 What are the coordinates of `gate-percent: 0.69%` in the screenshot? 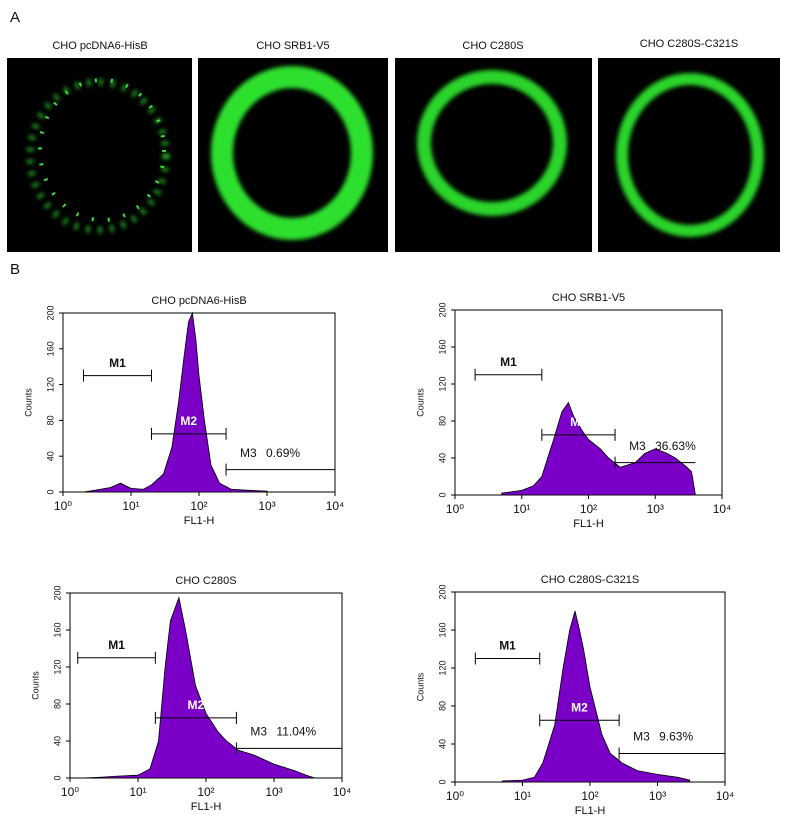 It's located at (283, 453).